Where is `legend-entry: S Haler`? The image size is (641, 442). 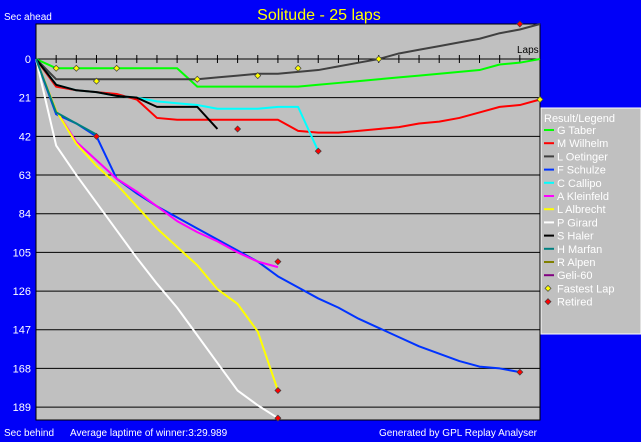
legend-entry: S Haler is located at coordinates (575, 237).